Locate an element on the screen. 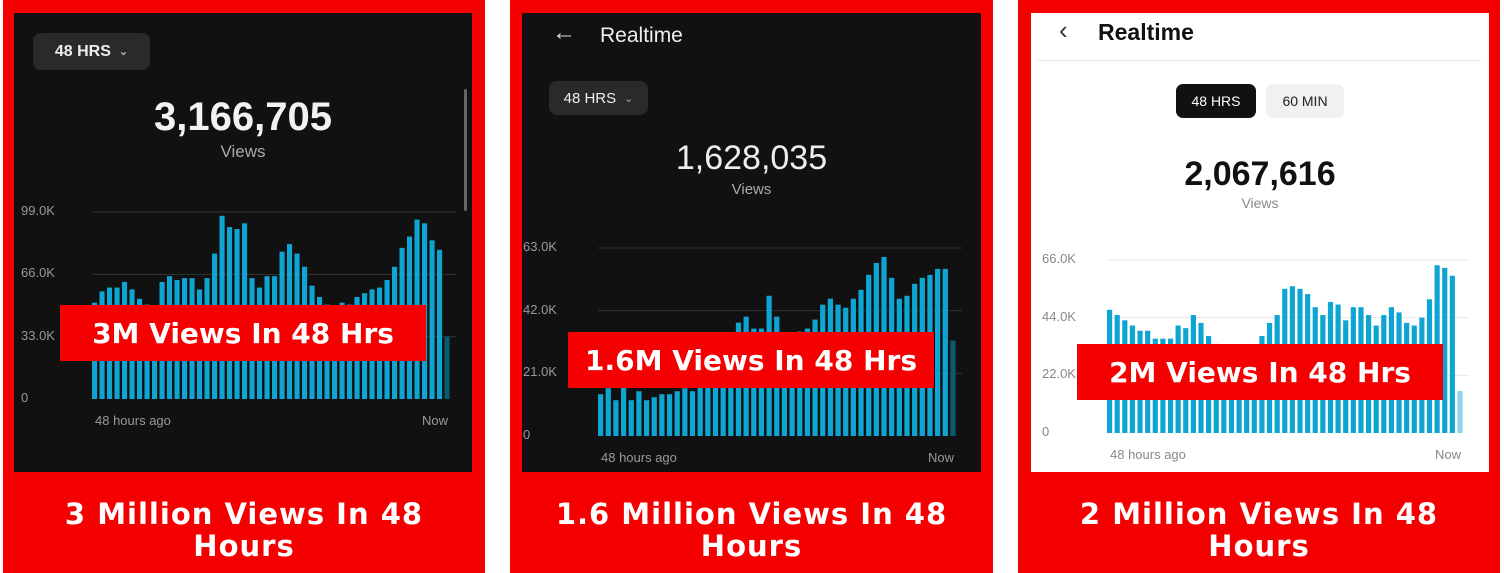 This screenshot has height=573, width=1504. tab-60-min: 60 MIN is located at coordinates (1305, 101).